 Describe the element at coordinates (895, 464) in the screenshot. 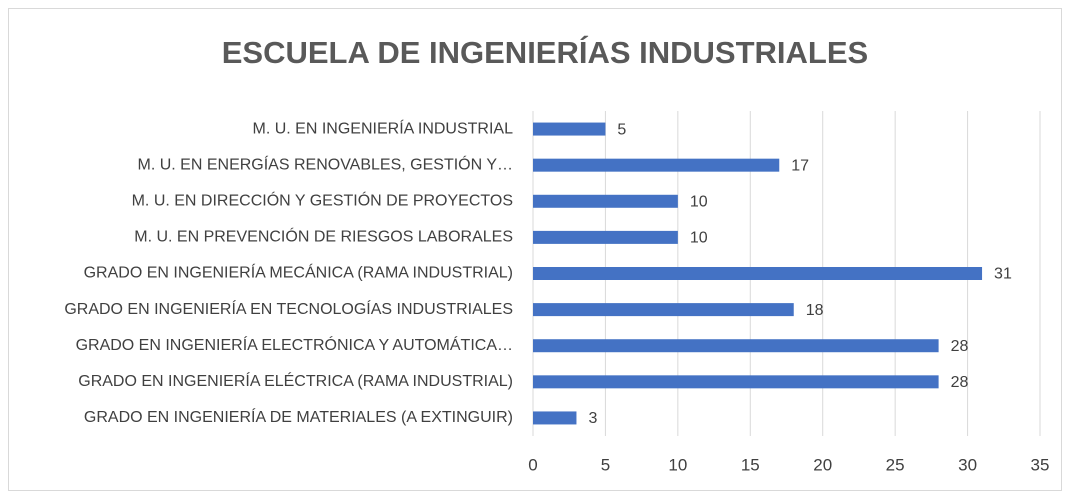

I see `x-tick-label: 25` at that location.